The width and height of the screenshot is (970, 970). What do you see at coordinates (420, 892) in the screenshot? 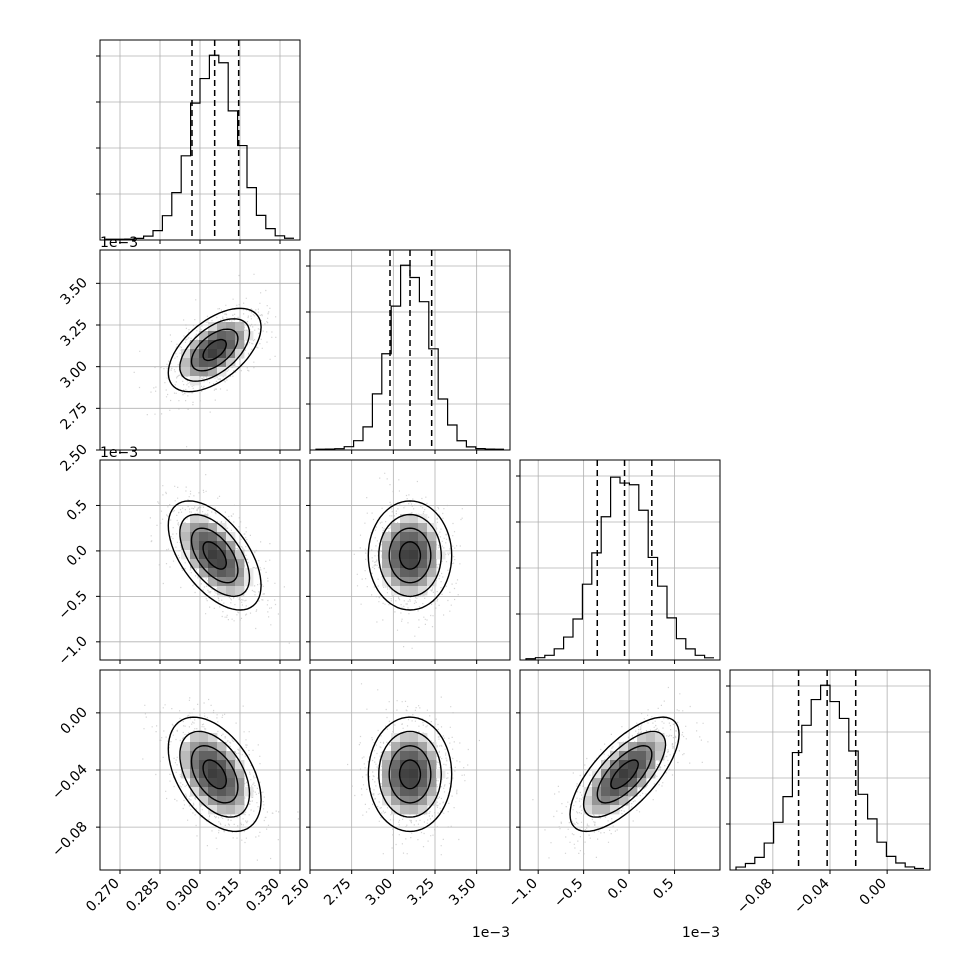
I see `x-tick-label: 3.25` at bounding box center [420, 892].